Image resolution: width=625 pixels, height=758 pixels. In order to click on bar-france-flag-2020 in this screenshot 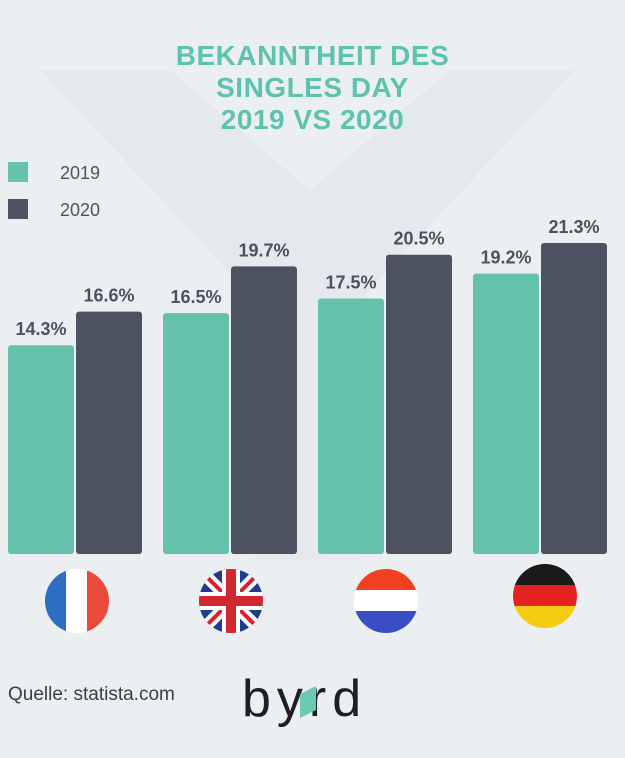, I will do `click(109, 432)`.